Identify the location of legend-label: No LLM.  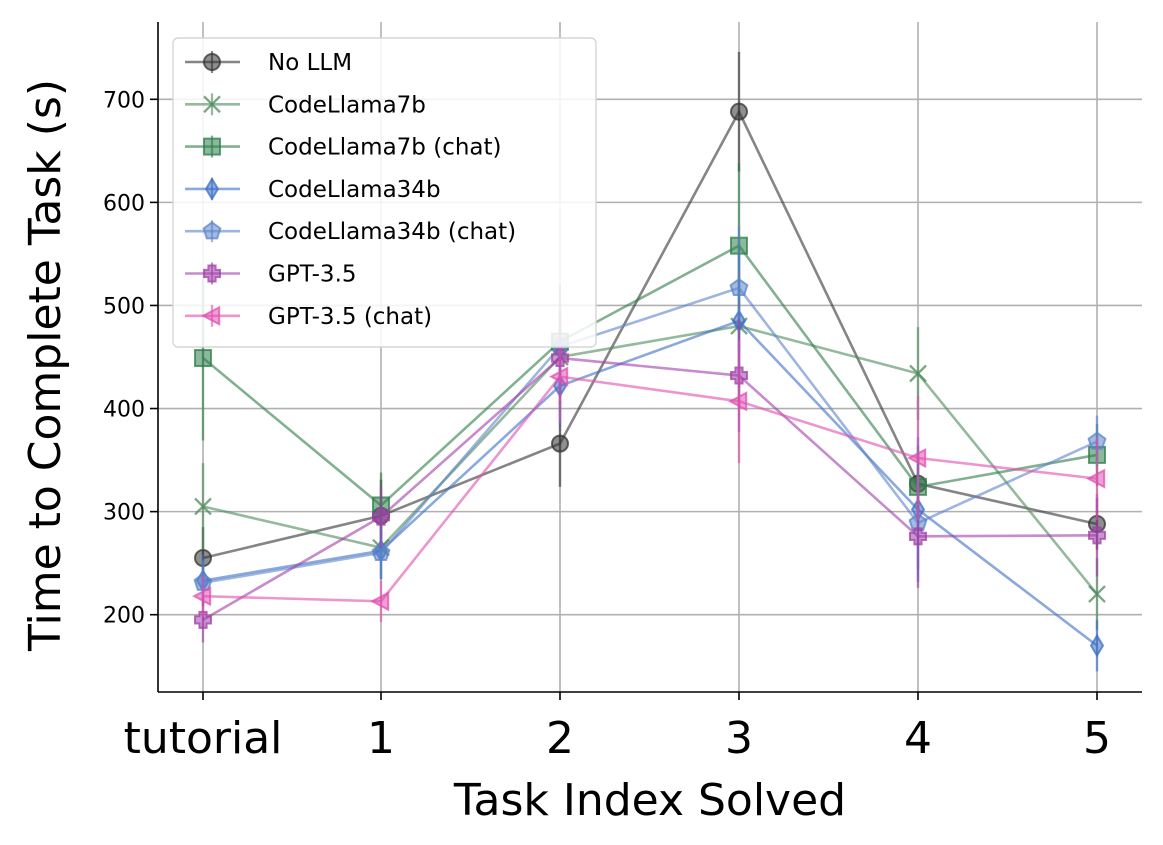
(310, 63).